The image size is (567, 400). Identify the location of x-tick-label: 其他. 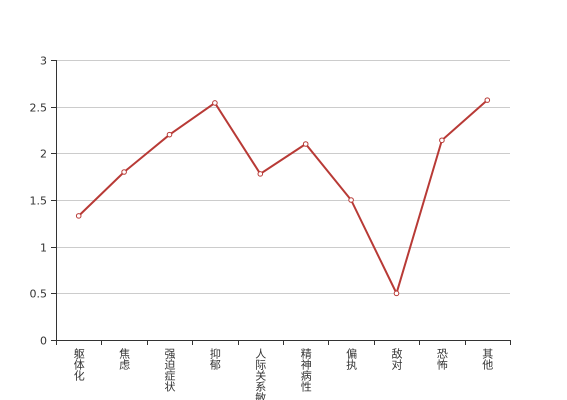
(487, 359).